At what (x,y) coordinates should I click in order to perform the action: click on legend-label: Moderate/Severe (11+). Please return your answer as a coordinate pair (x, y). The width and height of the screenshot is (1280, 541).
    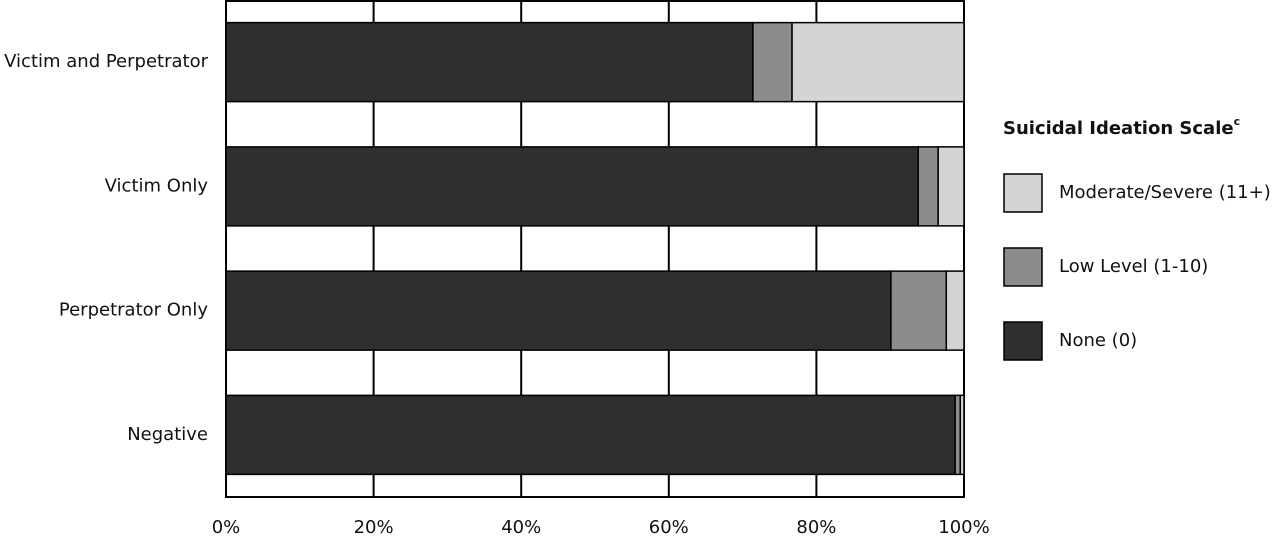
    Looking at the image, I should click on (1165, 192).